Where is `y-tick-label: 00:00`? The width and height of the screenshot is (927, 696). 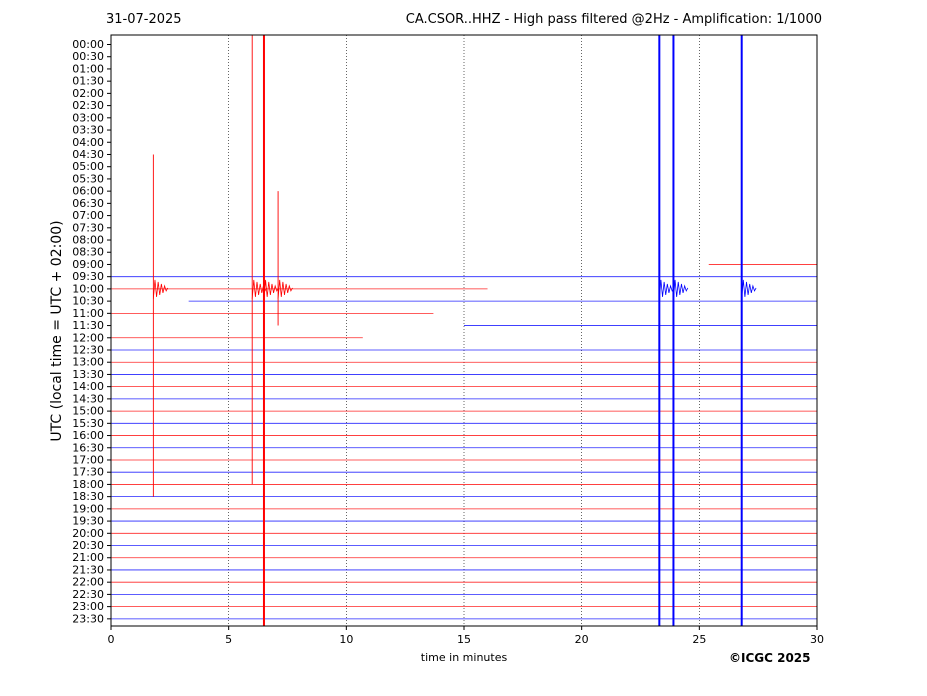
y-tick-label: 00:00 is located at coordinates (88, 44).